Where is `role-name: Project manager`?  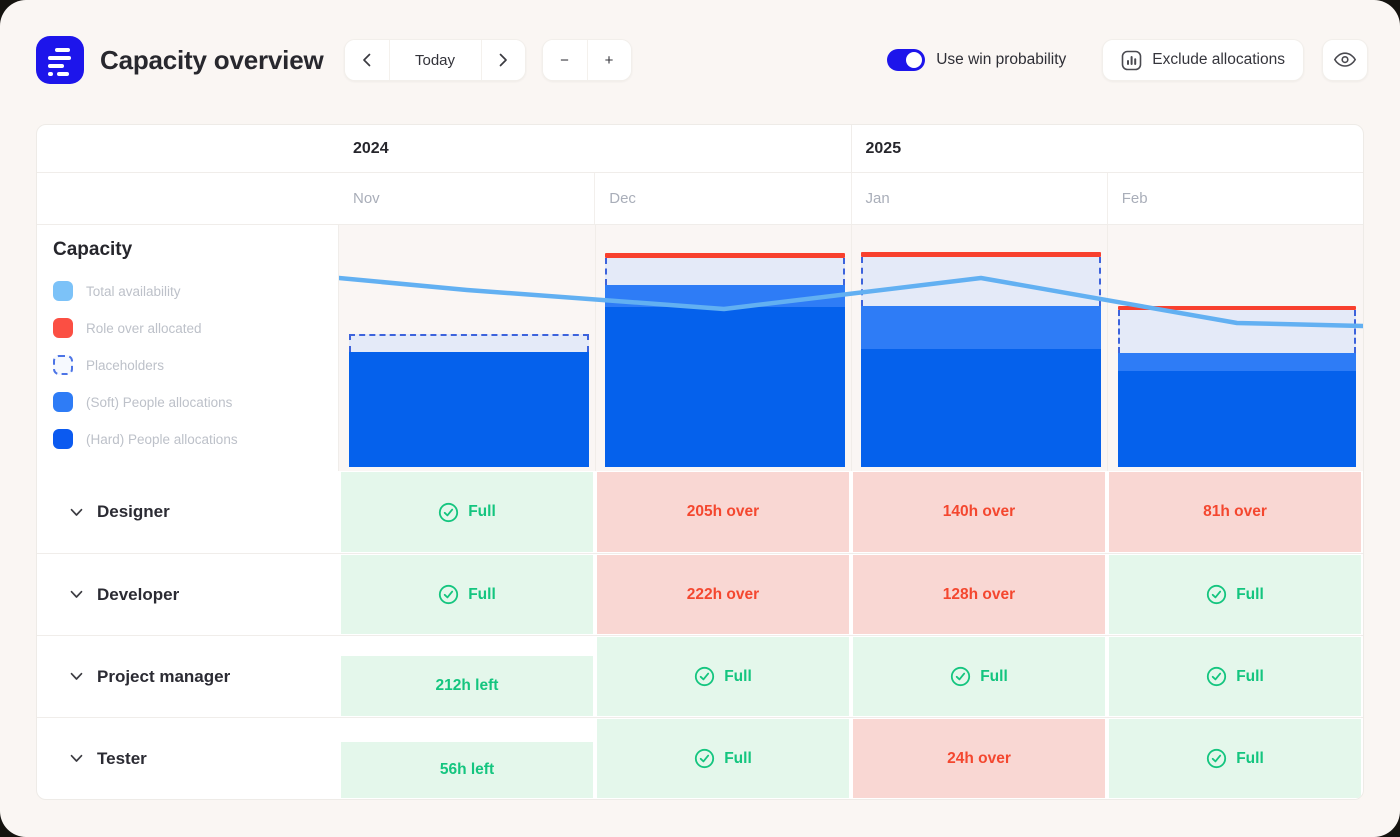 role-name: Project manager is located at coordinates (164, 676).